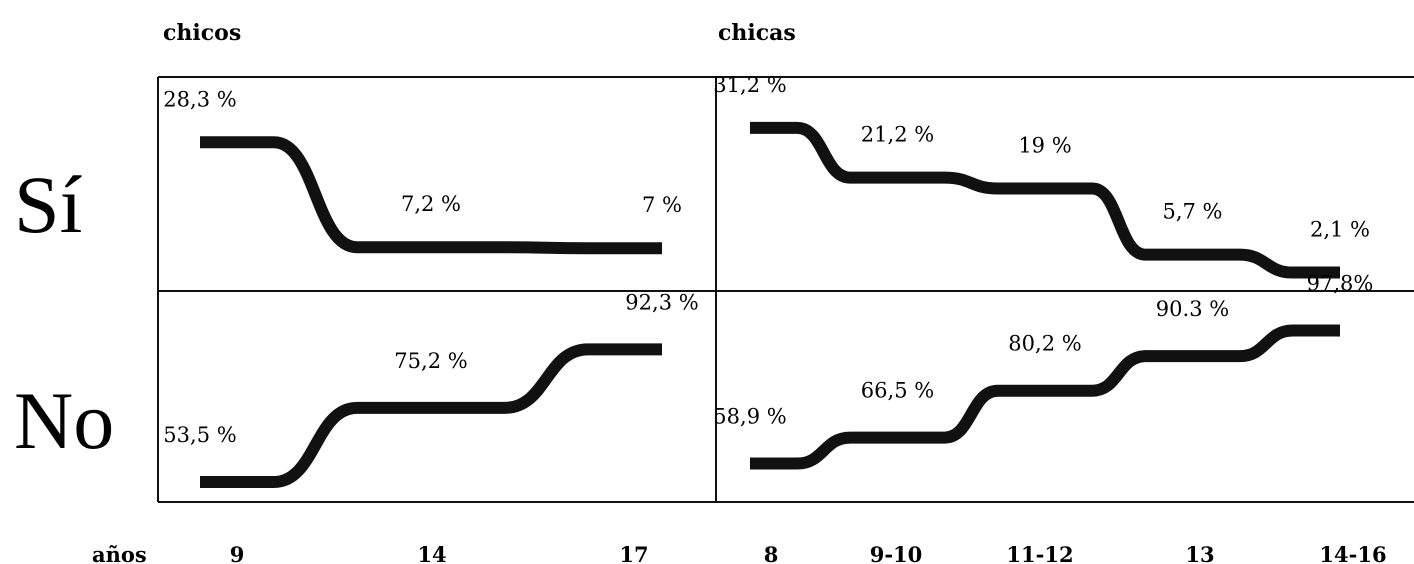 The width and height of the screenshot is (1414, 564). What do you see at coordinates (749, 85) in the screenshot?
I see `data-label: 31,2 %` at bounding box center [749, 85].